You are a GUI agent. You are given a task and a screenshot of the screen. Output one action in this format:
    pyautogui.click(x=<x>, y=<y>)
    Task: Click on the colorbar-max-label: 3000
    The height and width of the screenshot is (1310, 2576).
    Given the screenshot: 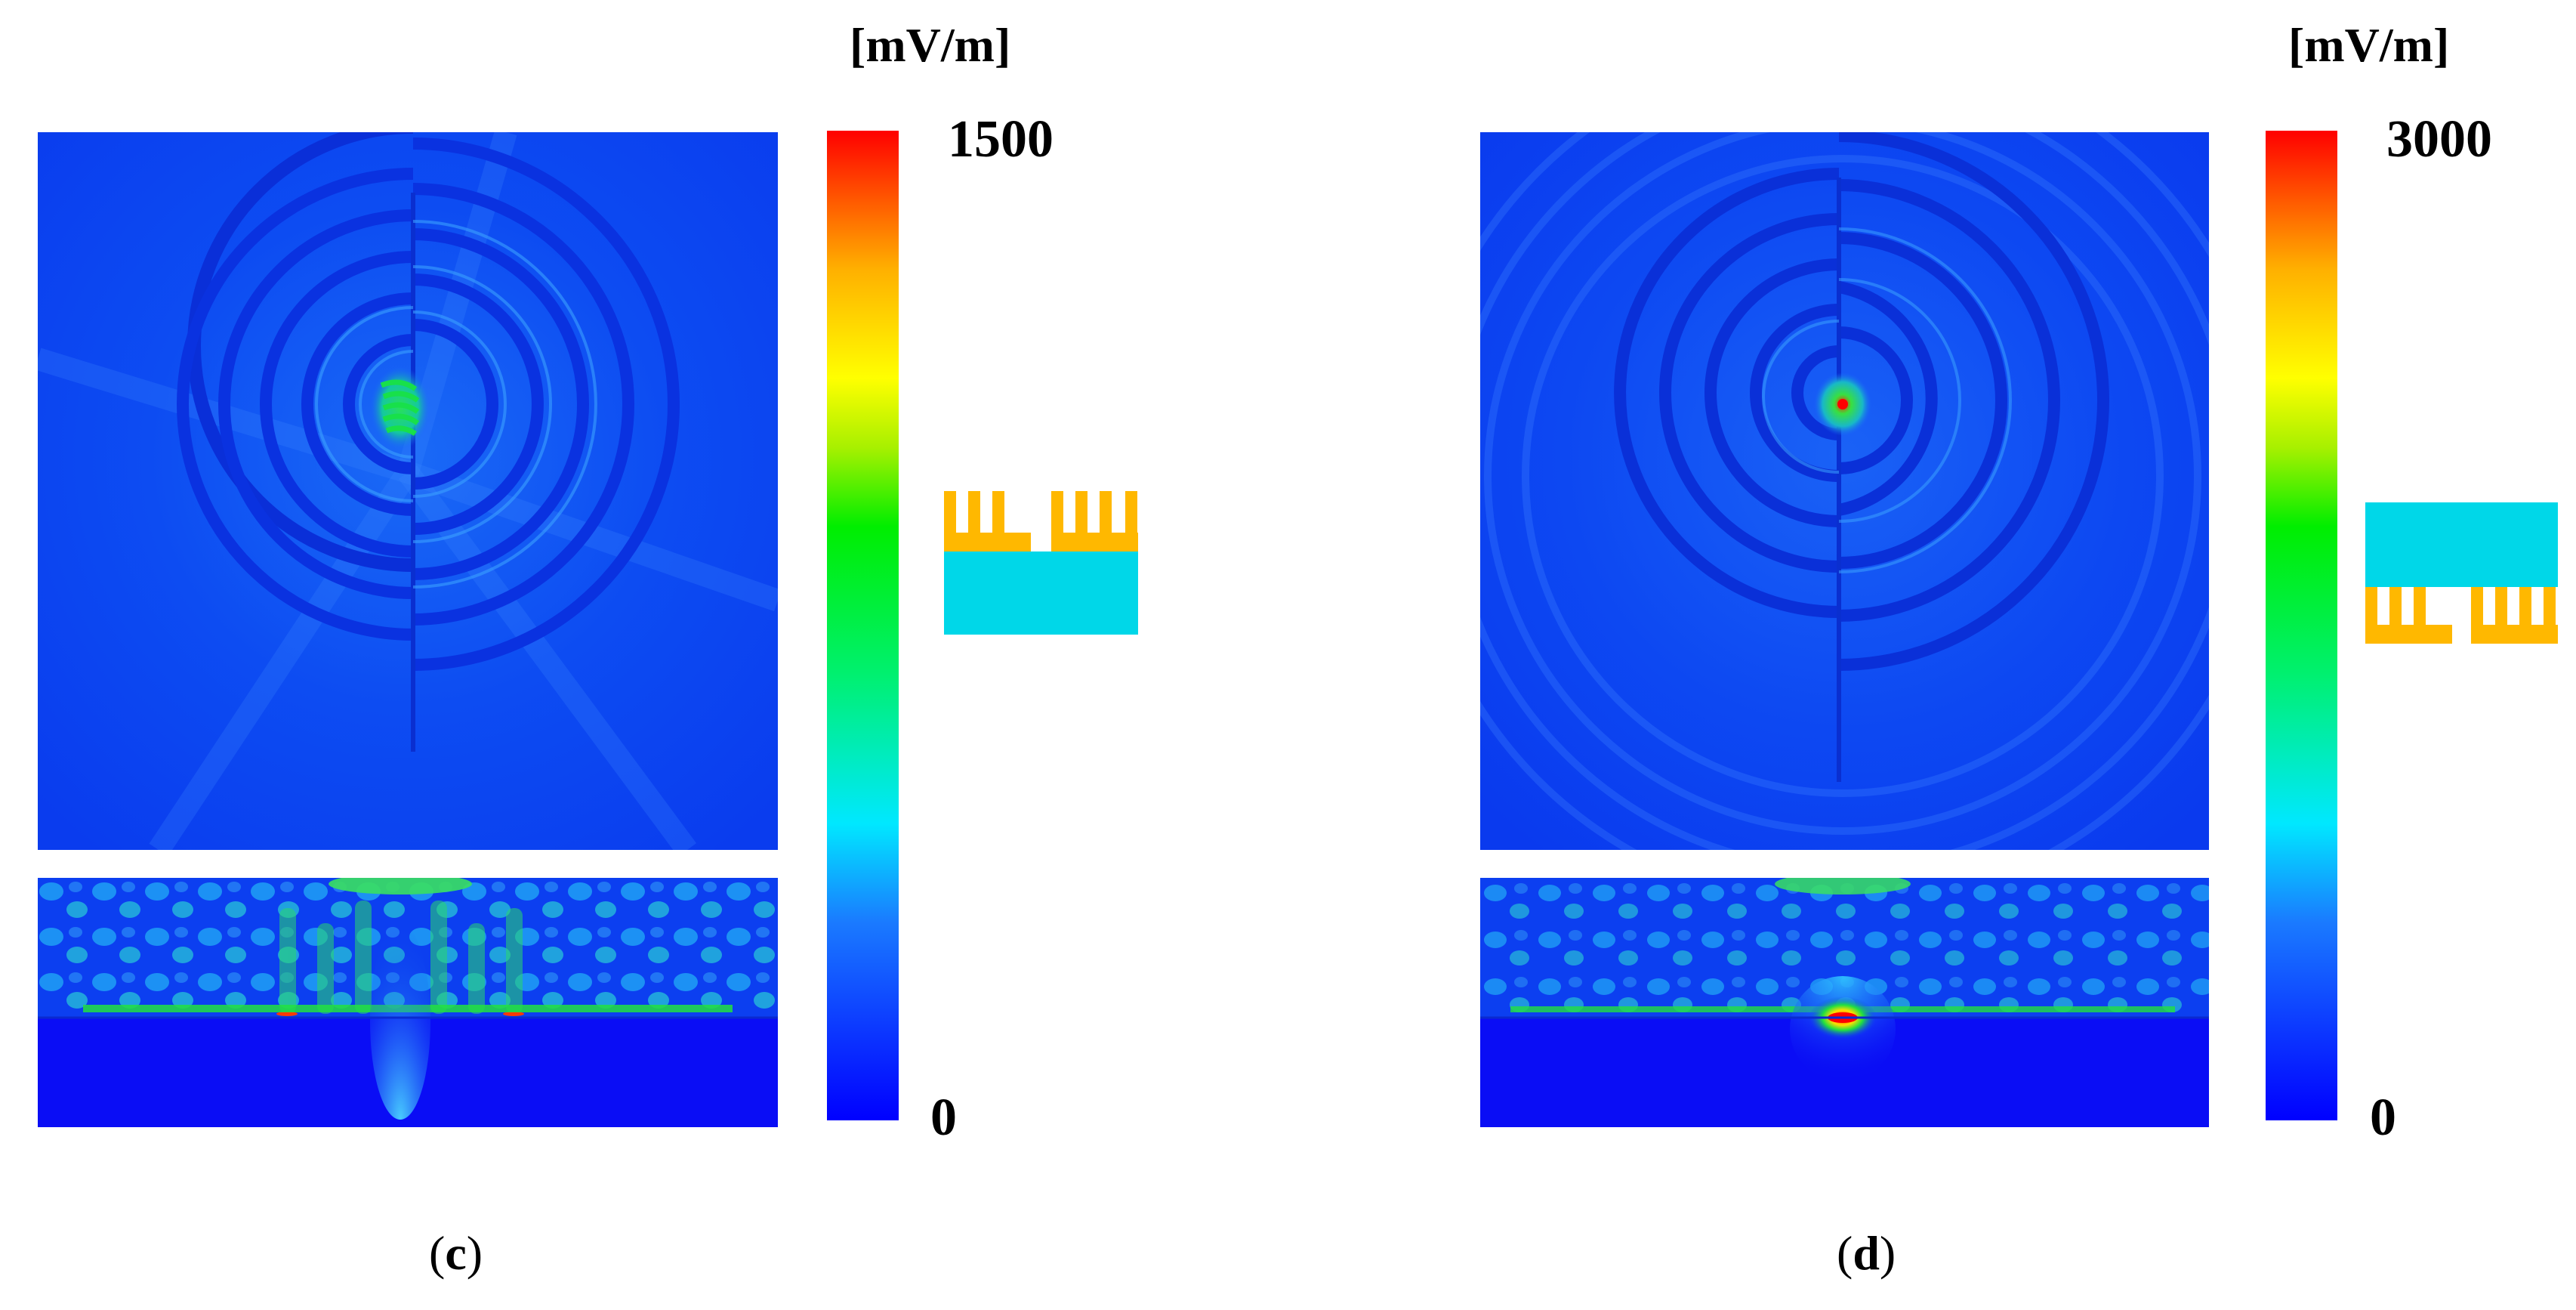 What is the action you would take?
    pyautogui.click(x=2439, y=139)
    